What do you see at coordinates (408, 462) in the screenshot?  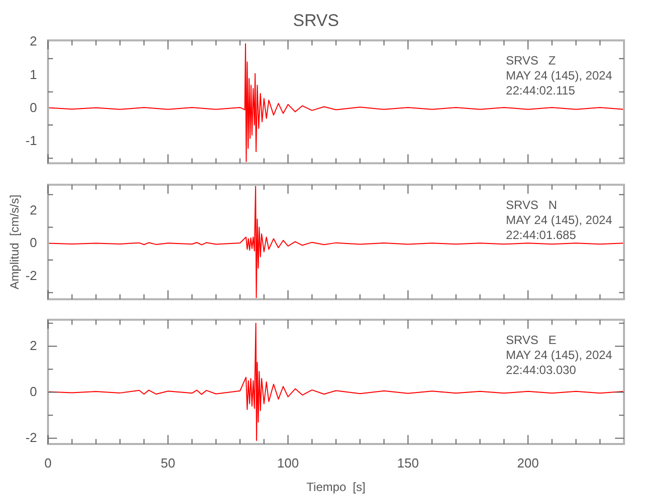 I see `x-tick-label: 150` at bounding box center [408, 462].